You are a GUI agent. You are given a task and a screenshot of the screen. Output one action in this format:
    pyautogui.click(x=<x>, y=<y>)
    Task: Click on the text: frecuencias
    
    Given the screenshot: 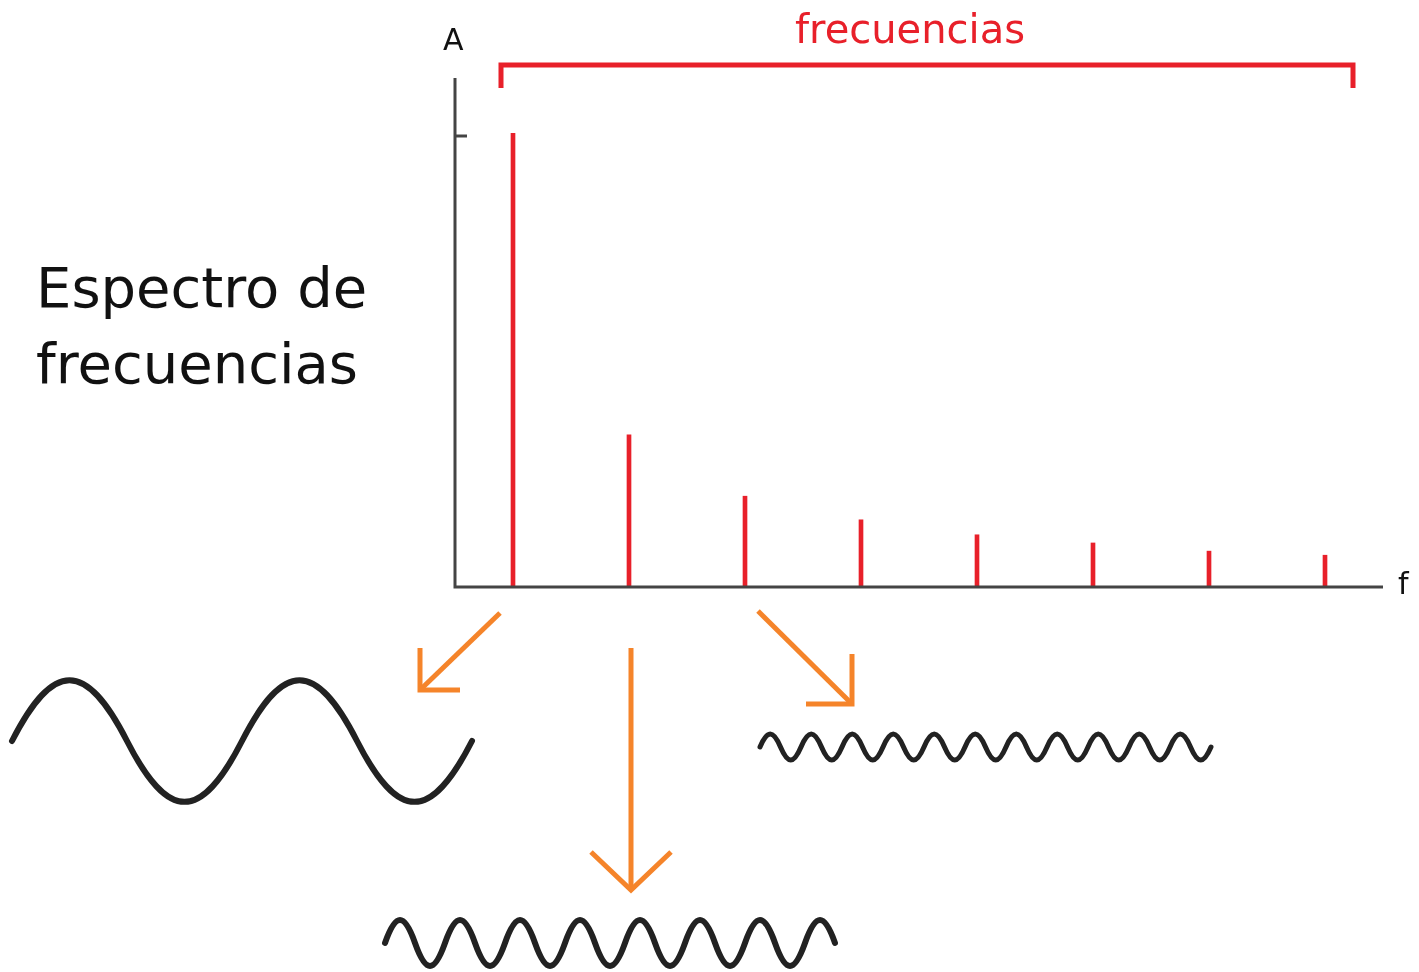 What is the action you would take?
    pyautogui.click(x=910, y=29)
    